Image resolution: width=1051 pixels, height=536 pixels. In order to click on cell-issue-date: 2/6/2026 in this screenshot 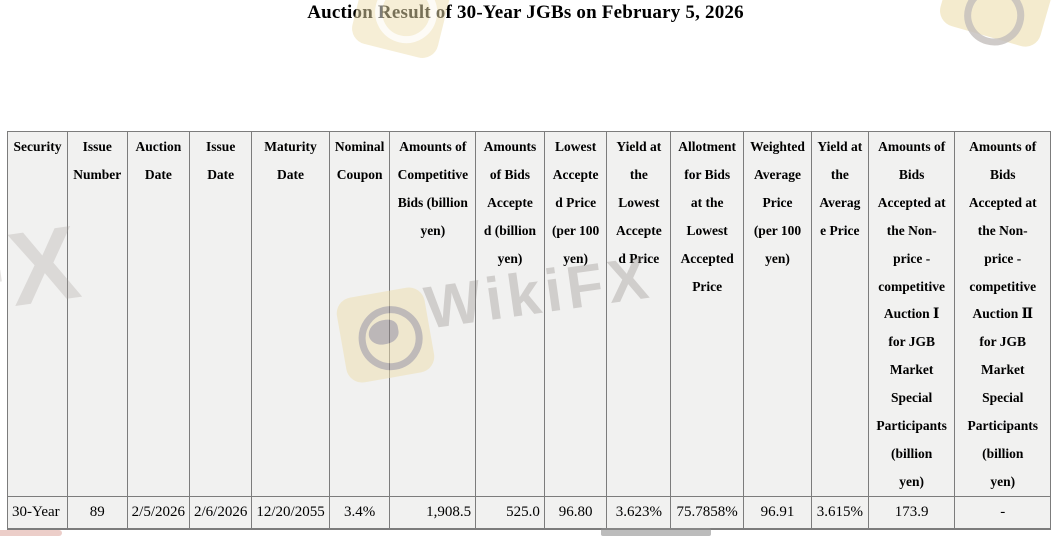, I will do `click(221, 513)`.